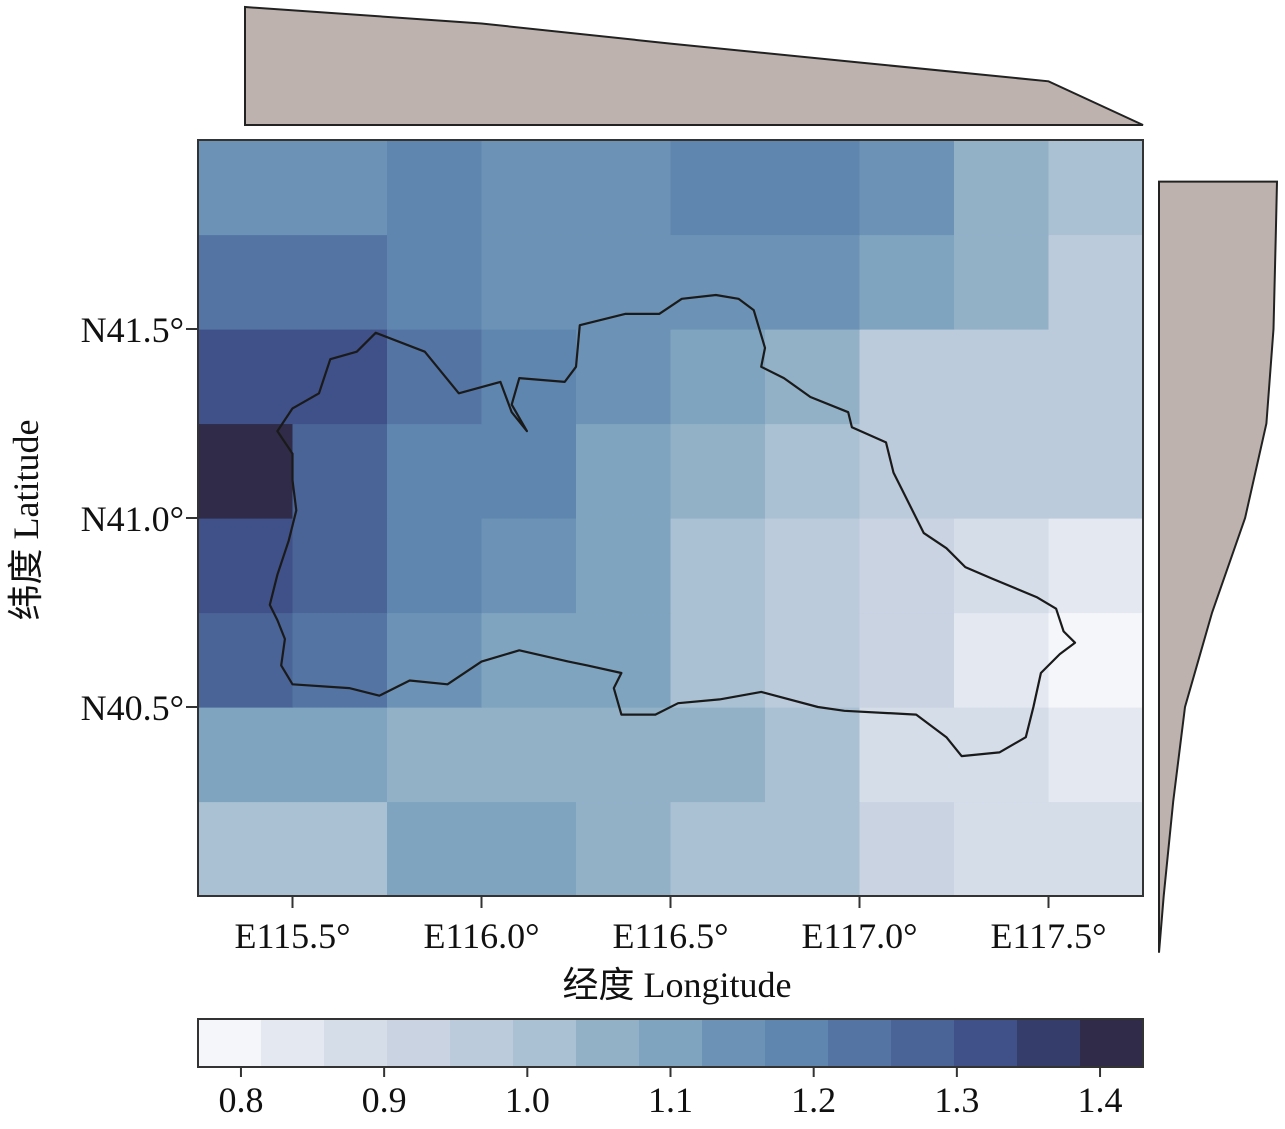 The width and height of the screenshot is (1285, 1129). Describe the element at coordinates (26, 520) in the screenshot. I see `y-axis-label: 纬度 Latitude` at that location.